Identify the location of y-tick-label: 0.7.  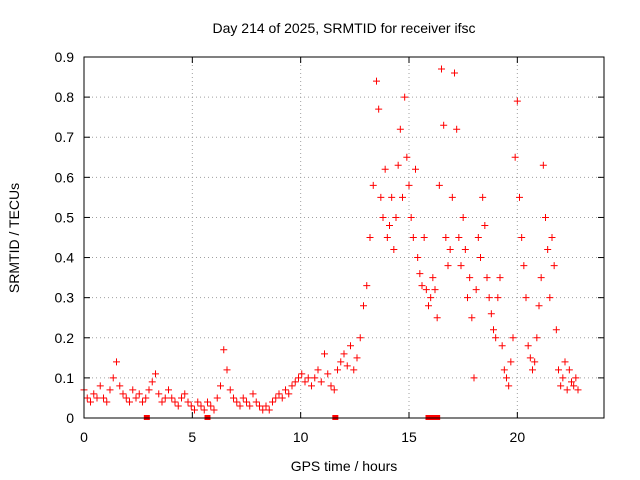
(65, 137).